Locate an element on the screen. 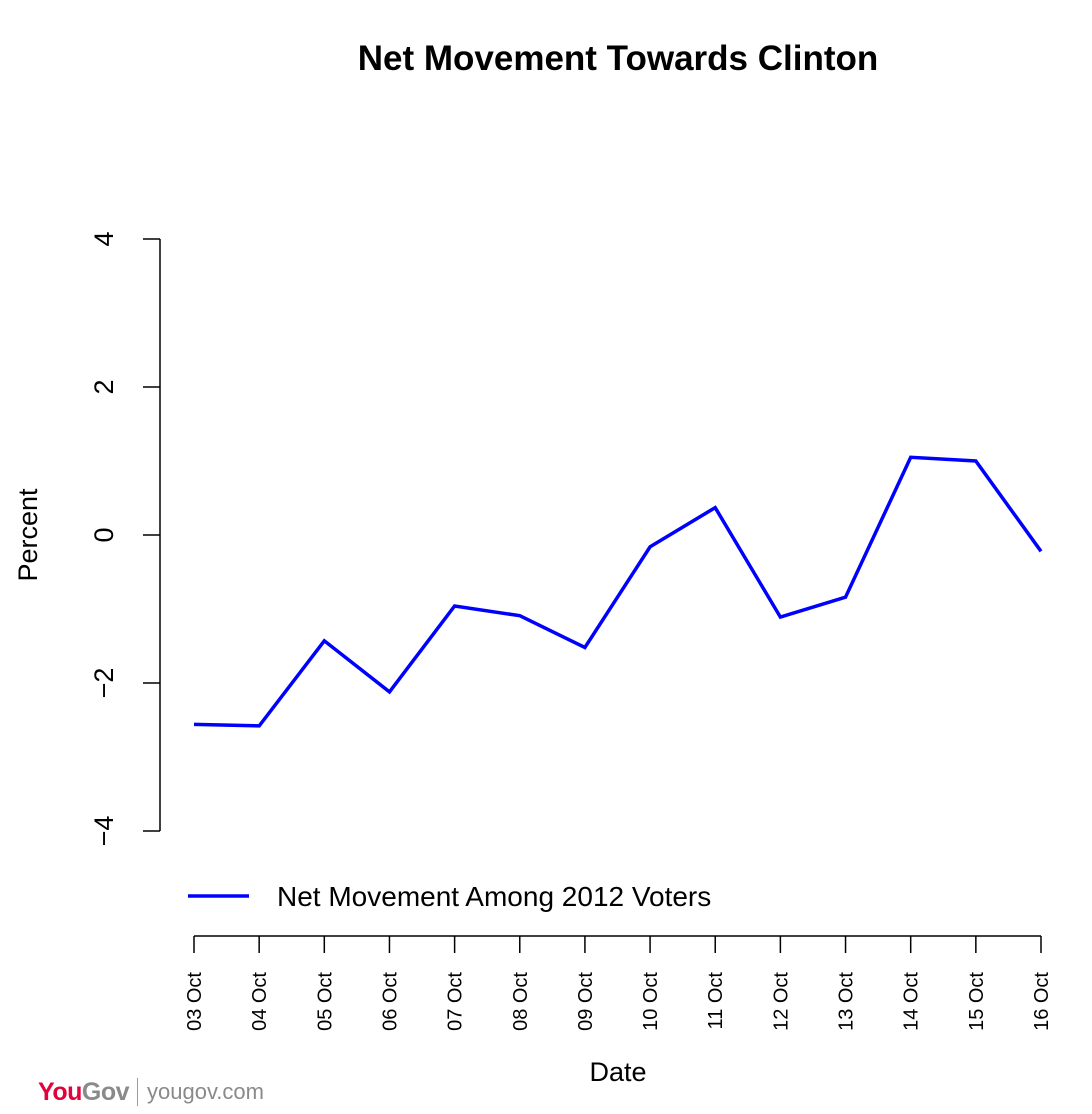 The image size is (1092, 1114). y-tick-label: 4 is located at coordinates (104, 238).